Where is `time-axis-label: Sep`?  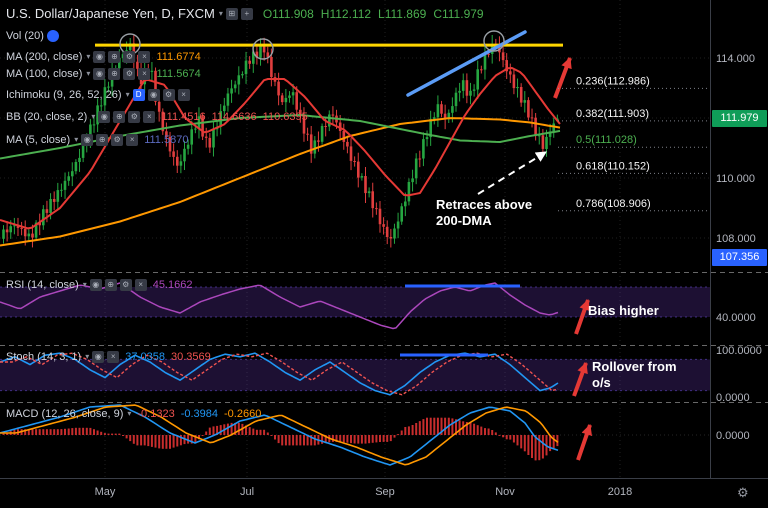
time-axis-label: Sep is located at coordinates (385, 492).